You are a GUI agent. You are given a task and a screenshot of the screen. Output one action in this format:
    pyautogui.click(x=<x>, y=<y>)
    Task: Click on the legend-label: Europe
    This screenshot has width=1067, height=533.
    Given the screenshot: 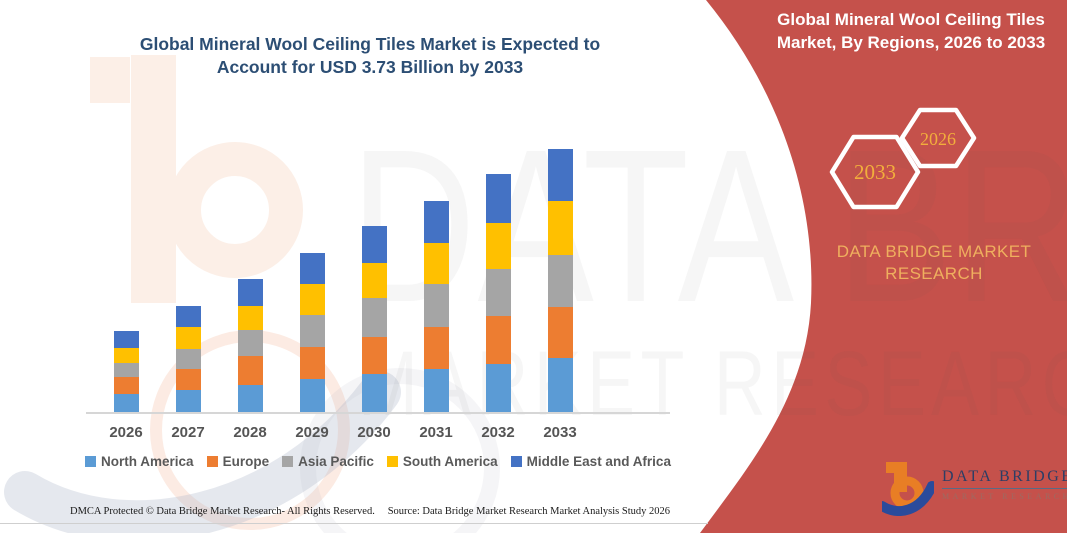 What is the action you would take?
    pyautogui.click(x=246, y=461)
    